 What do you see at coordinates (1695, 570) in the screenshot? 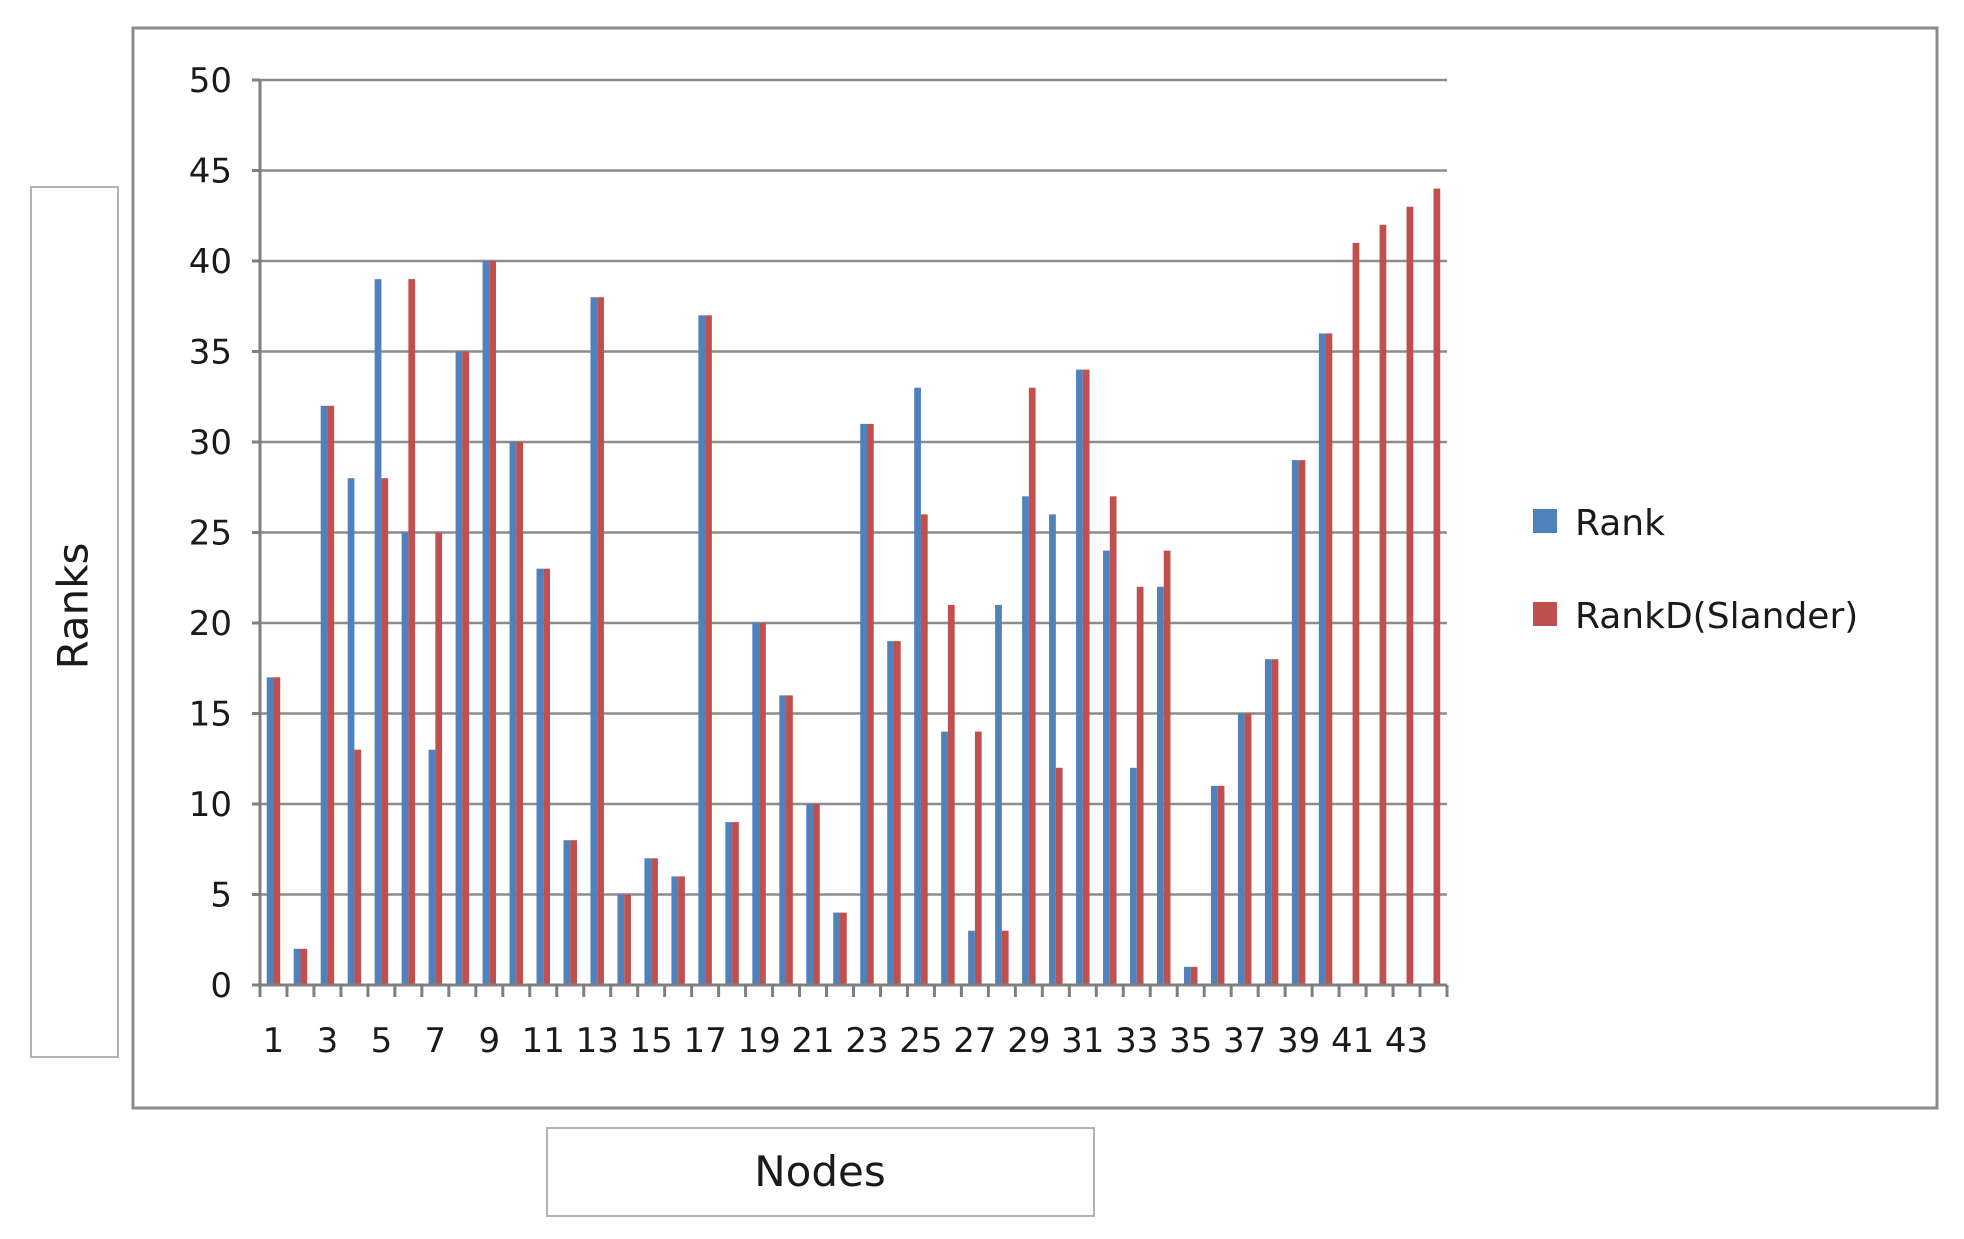
I see `legend: Rank RankD(Slander)` at bounding box center [1695, 570].